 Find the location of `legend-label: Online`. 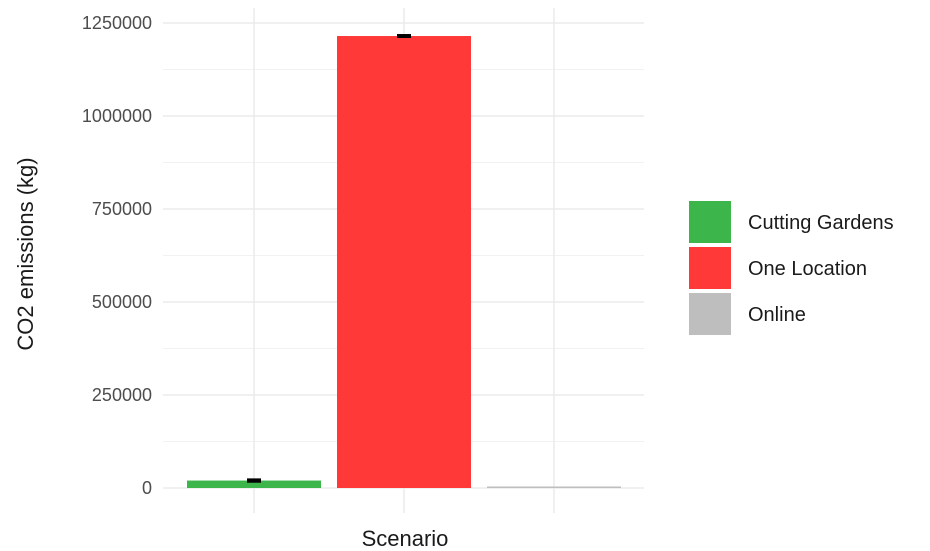

legend-label: Online is located at coordinates (777, 315).